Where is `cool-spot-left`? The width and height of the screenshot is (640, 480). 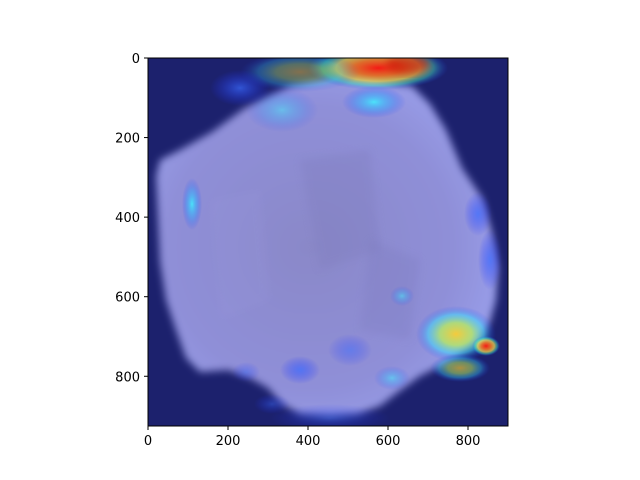
cool-spot-left is located at coordinates (192, 204).